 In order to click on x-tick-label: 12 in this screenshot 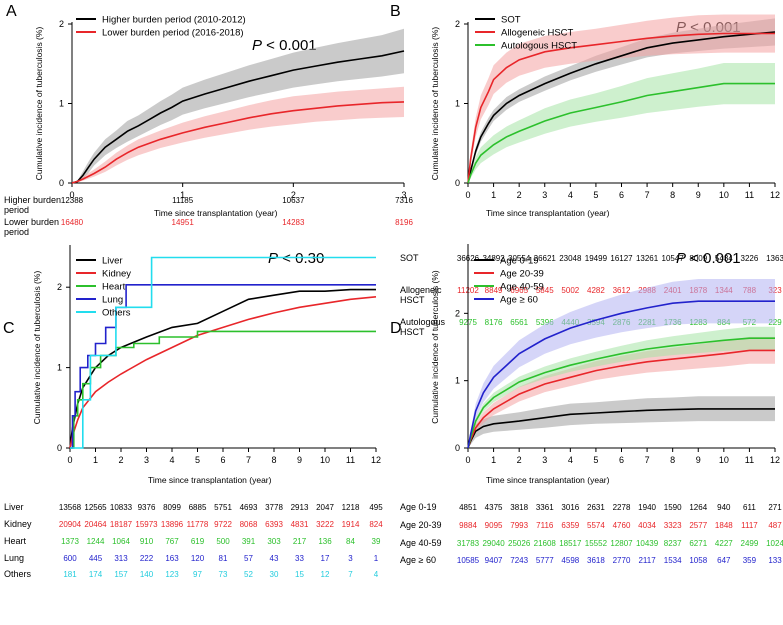, I will do `click(775, 460)`.